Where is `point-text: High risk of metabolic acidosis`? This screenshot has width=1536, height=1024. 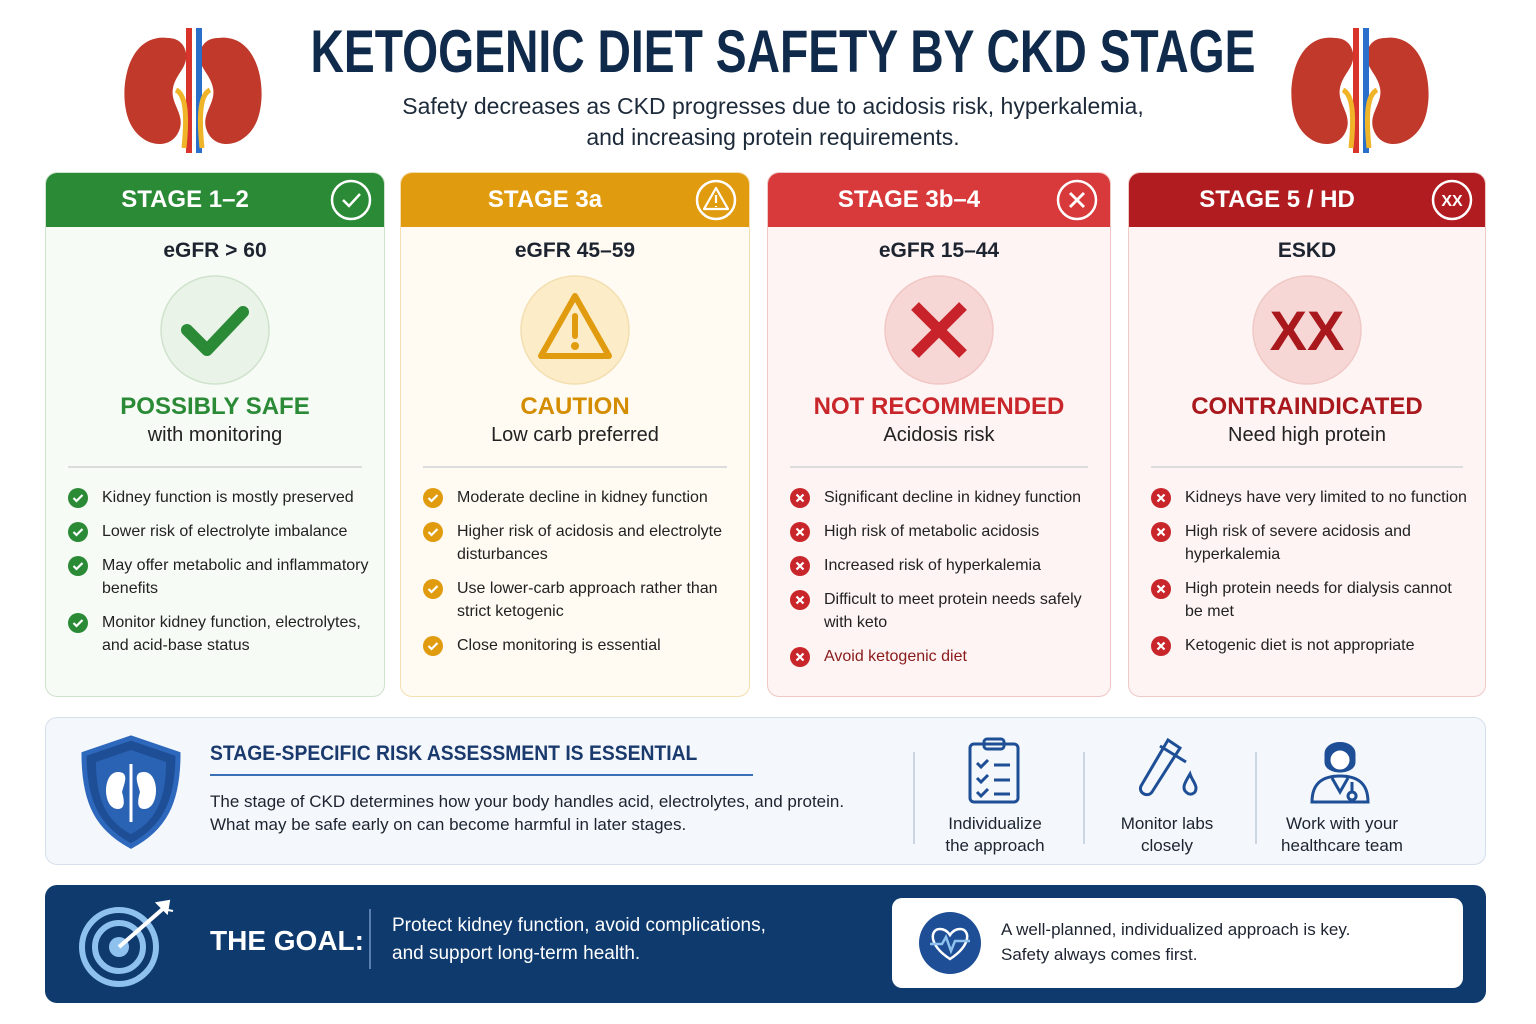 point-text: High risk of metabolic acidosis is located at coordinates (932, 531).